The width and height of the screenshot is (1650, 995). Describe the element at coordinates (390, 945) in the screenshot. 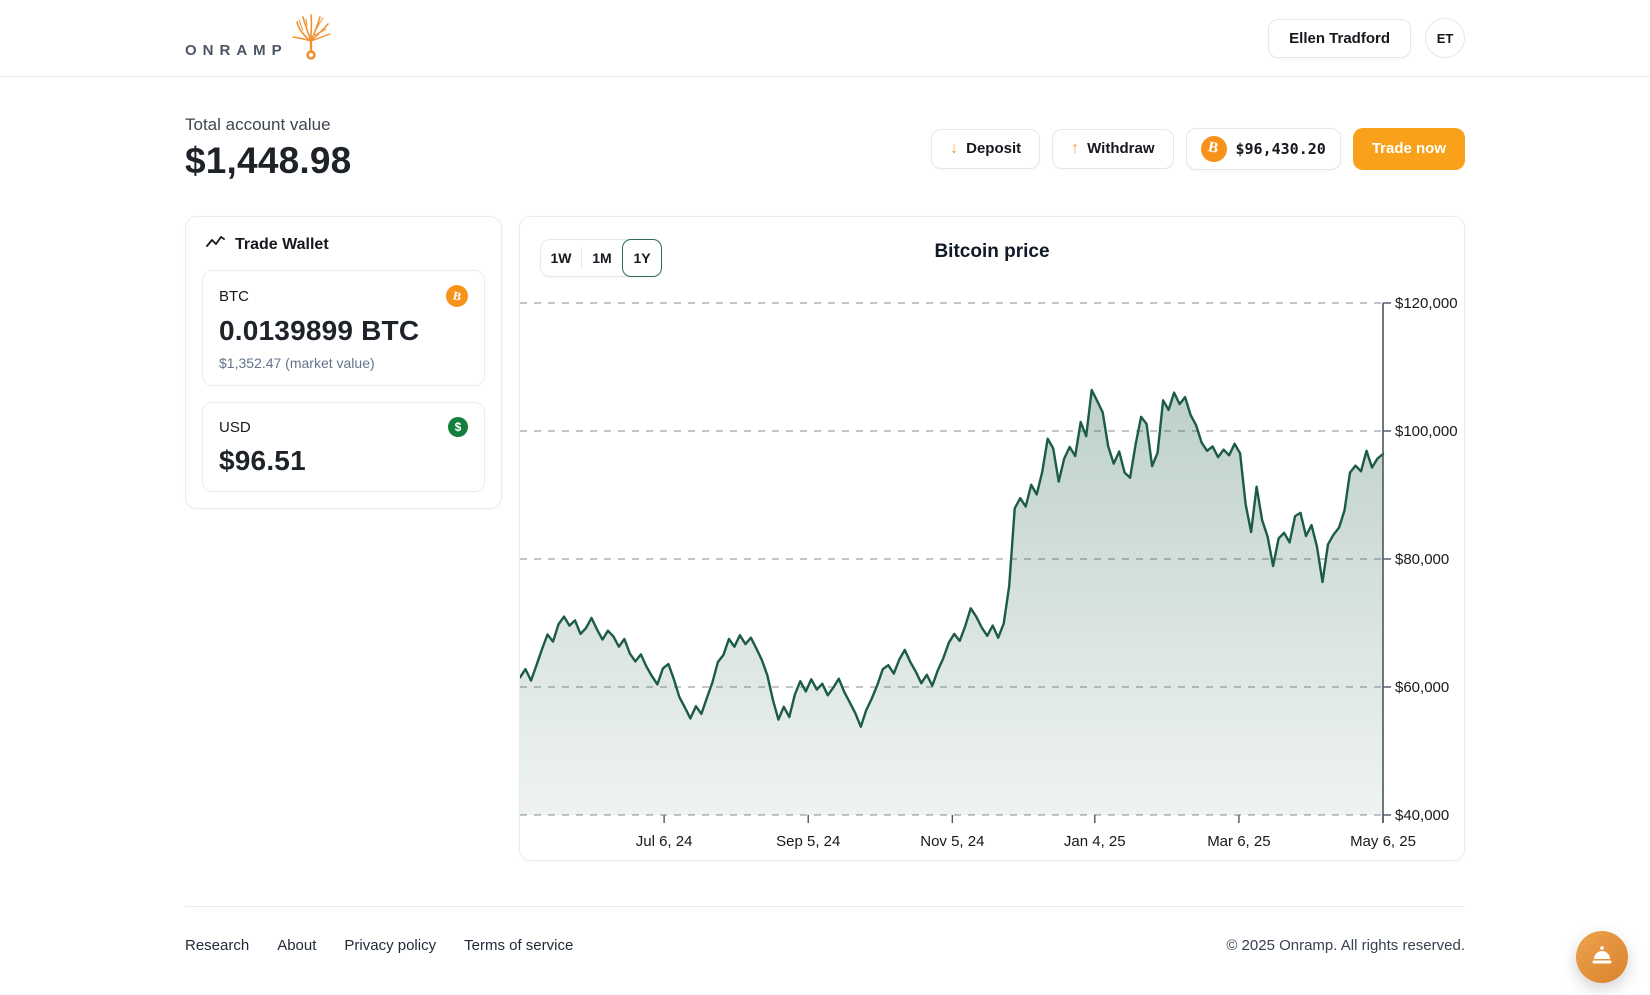

I see `footer-link-privacy: Privacy policy` at that location.